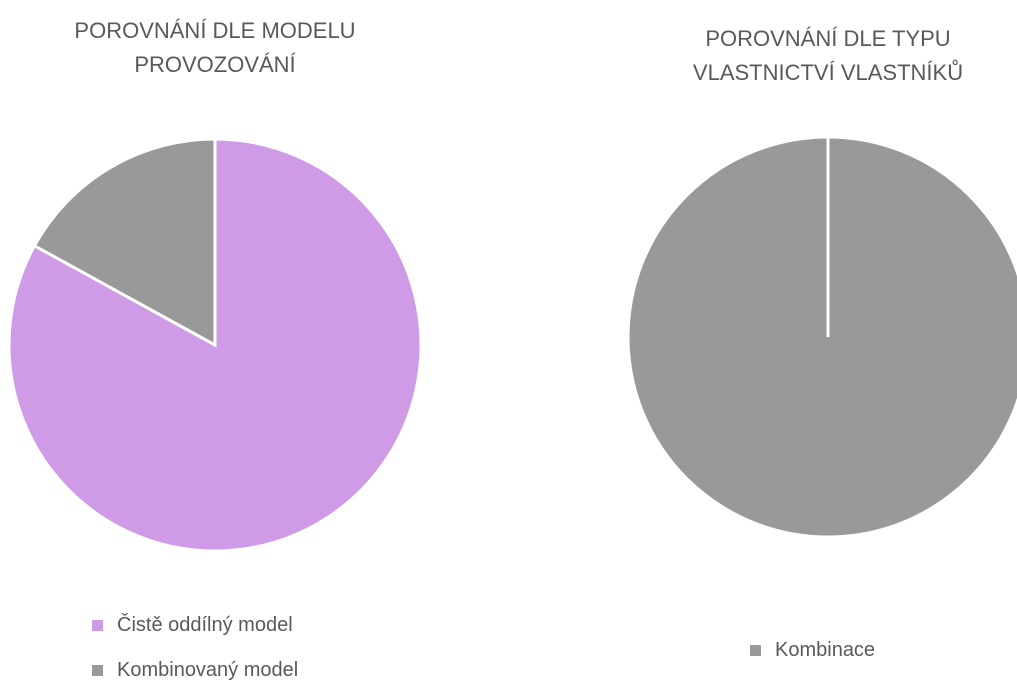  Describe the element at coordinates (828, 55) in the screenshot. I see `chart-title: POROVNÁNÍ DLE TYPU VLASTNICTVÍ VLASTNÍKŮ` at that location.